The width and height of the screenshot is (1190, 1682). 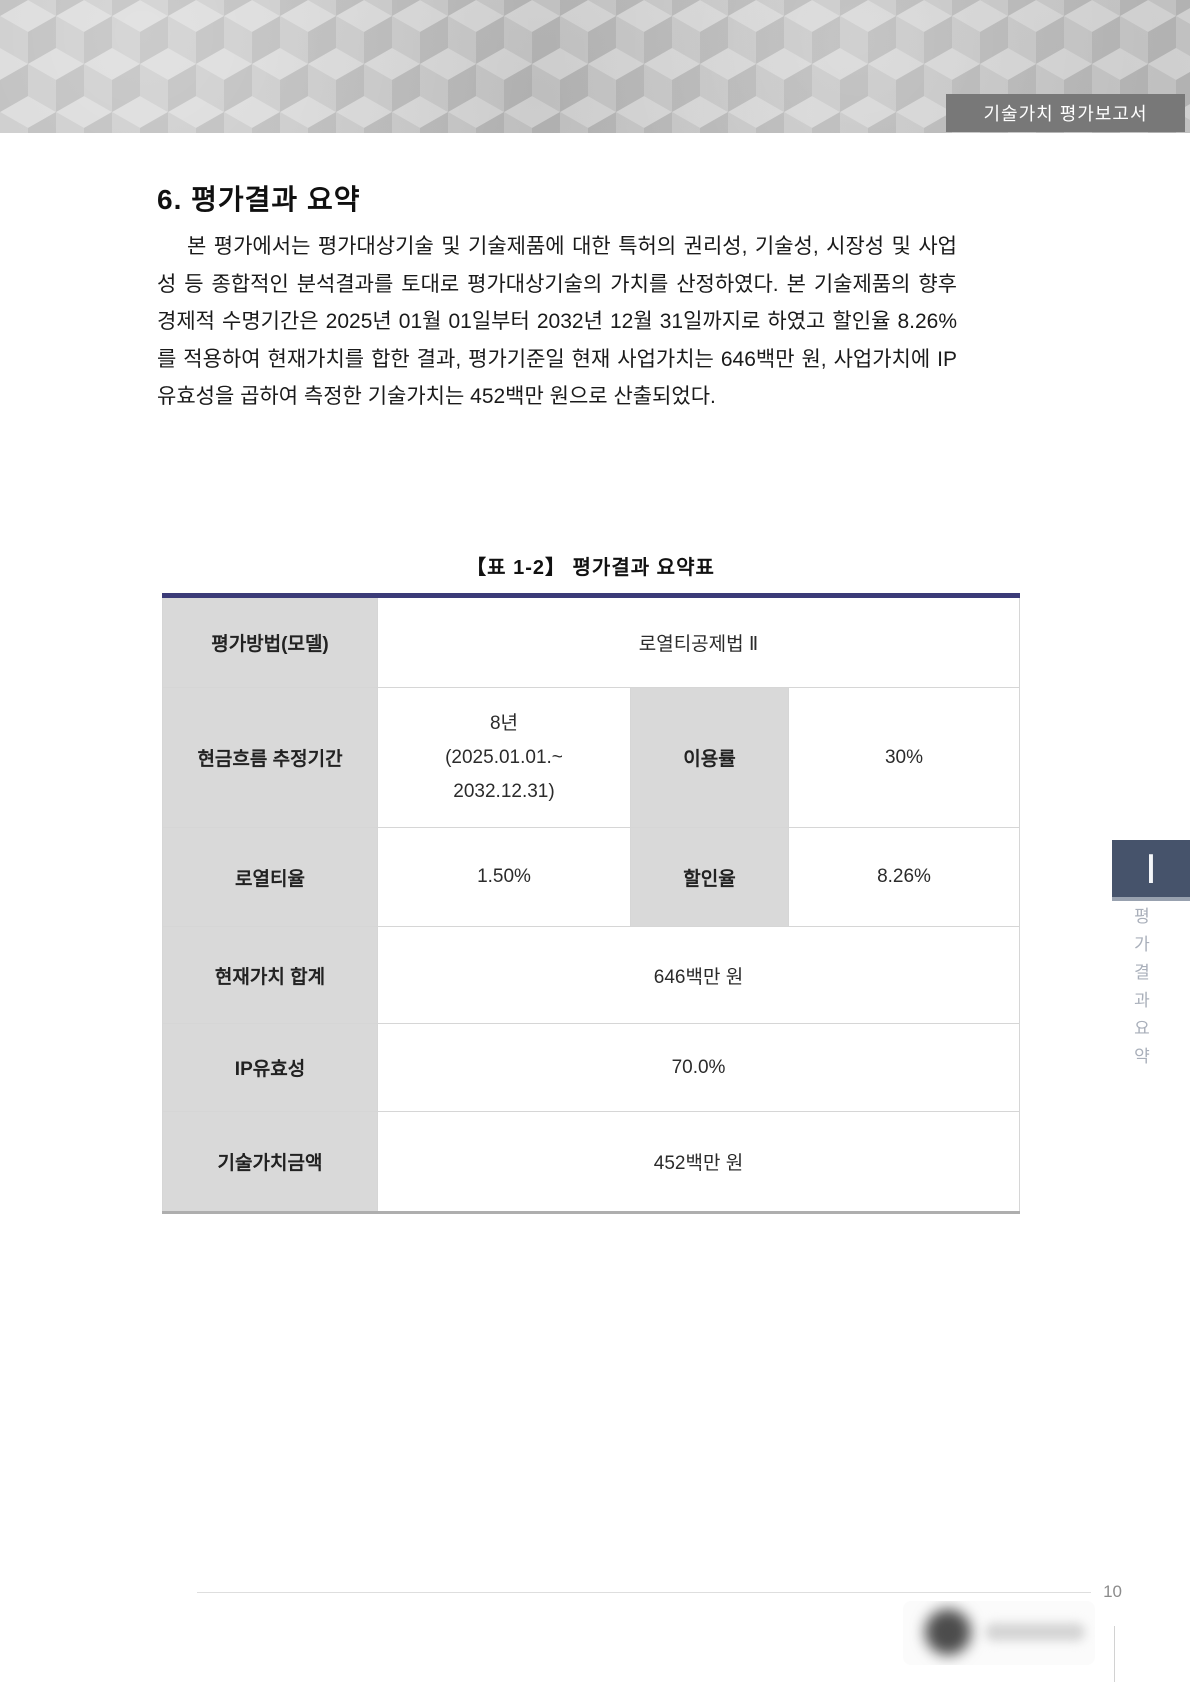 I want to click on vertical-char: 과, so click(x=1142, y=1000).